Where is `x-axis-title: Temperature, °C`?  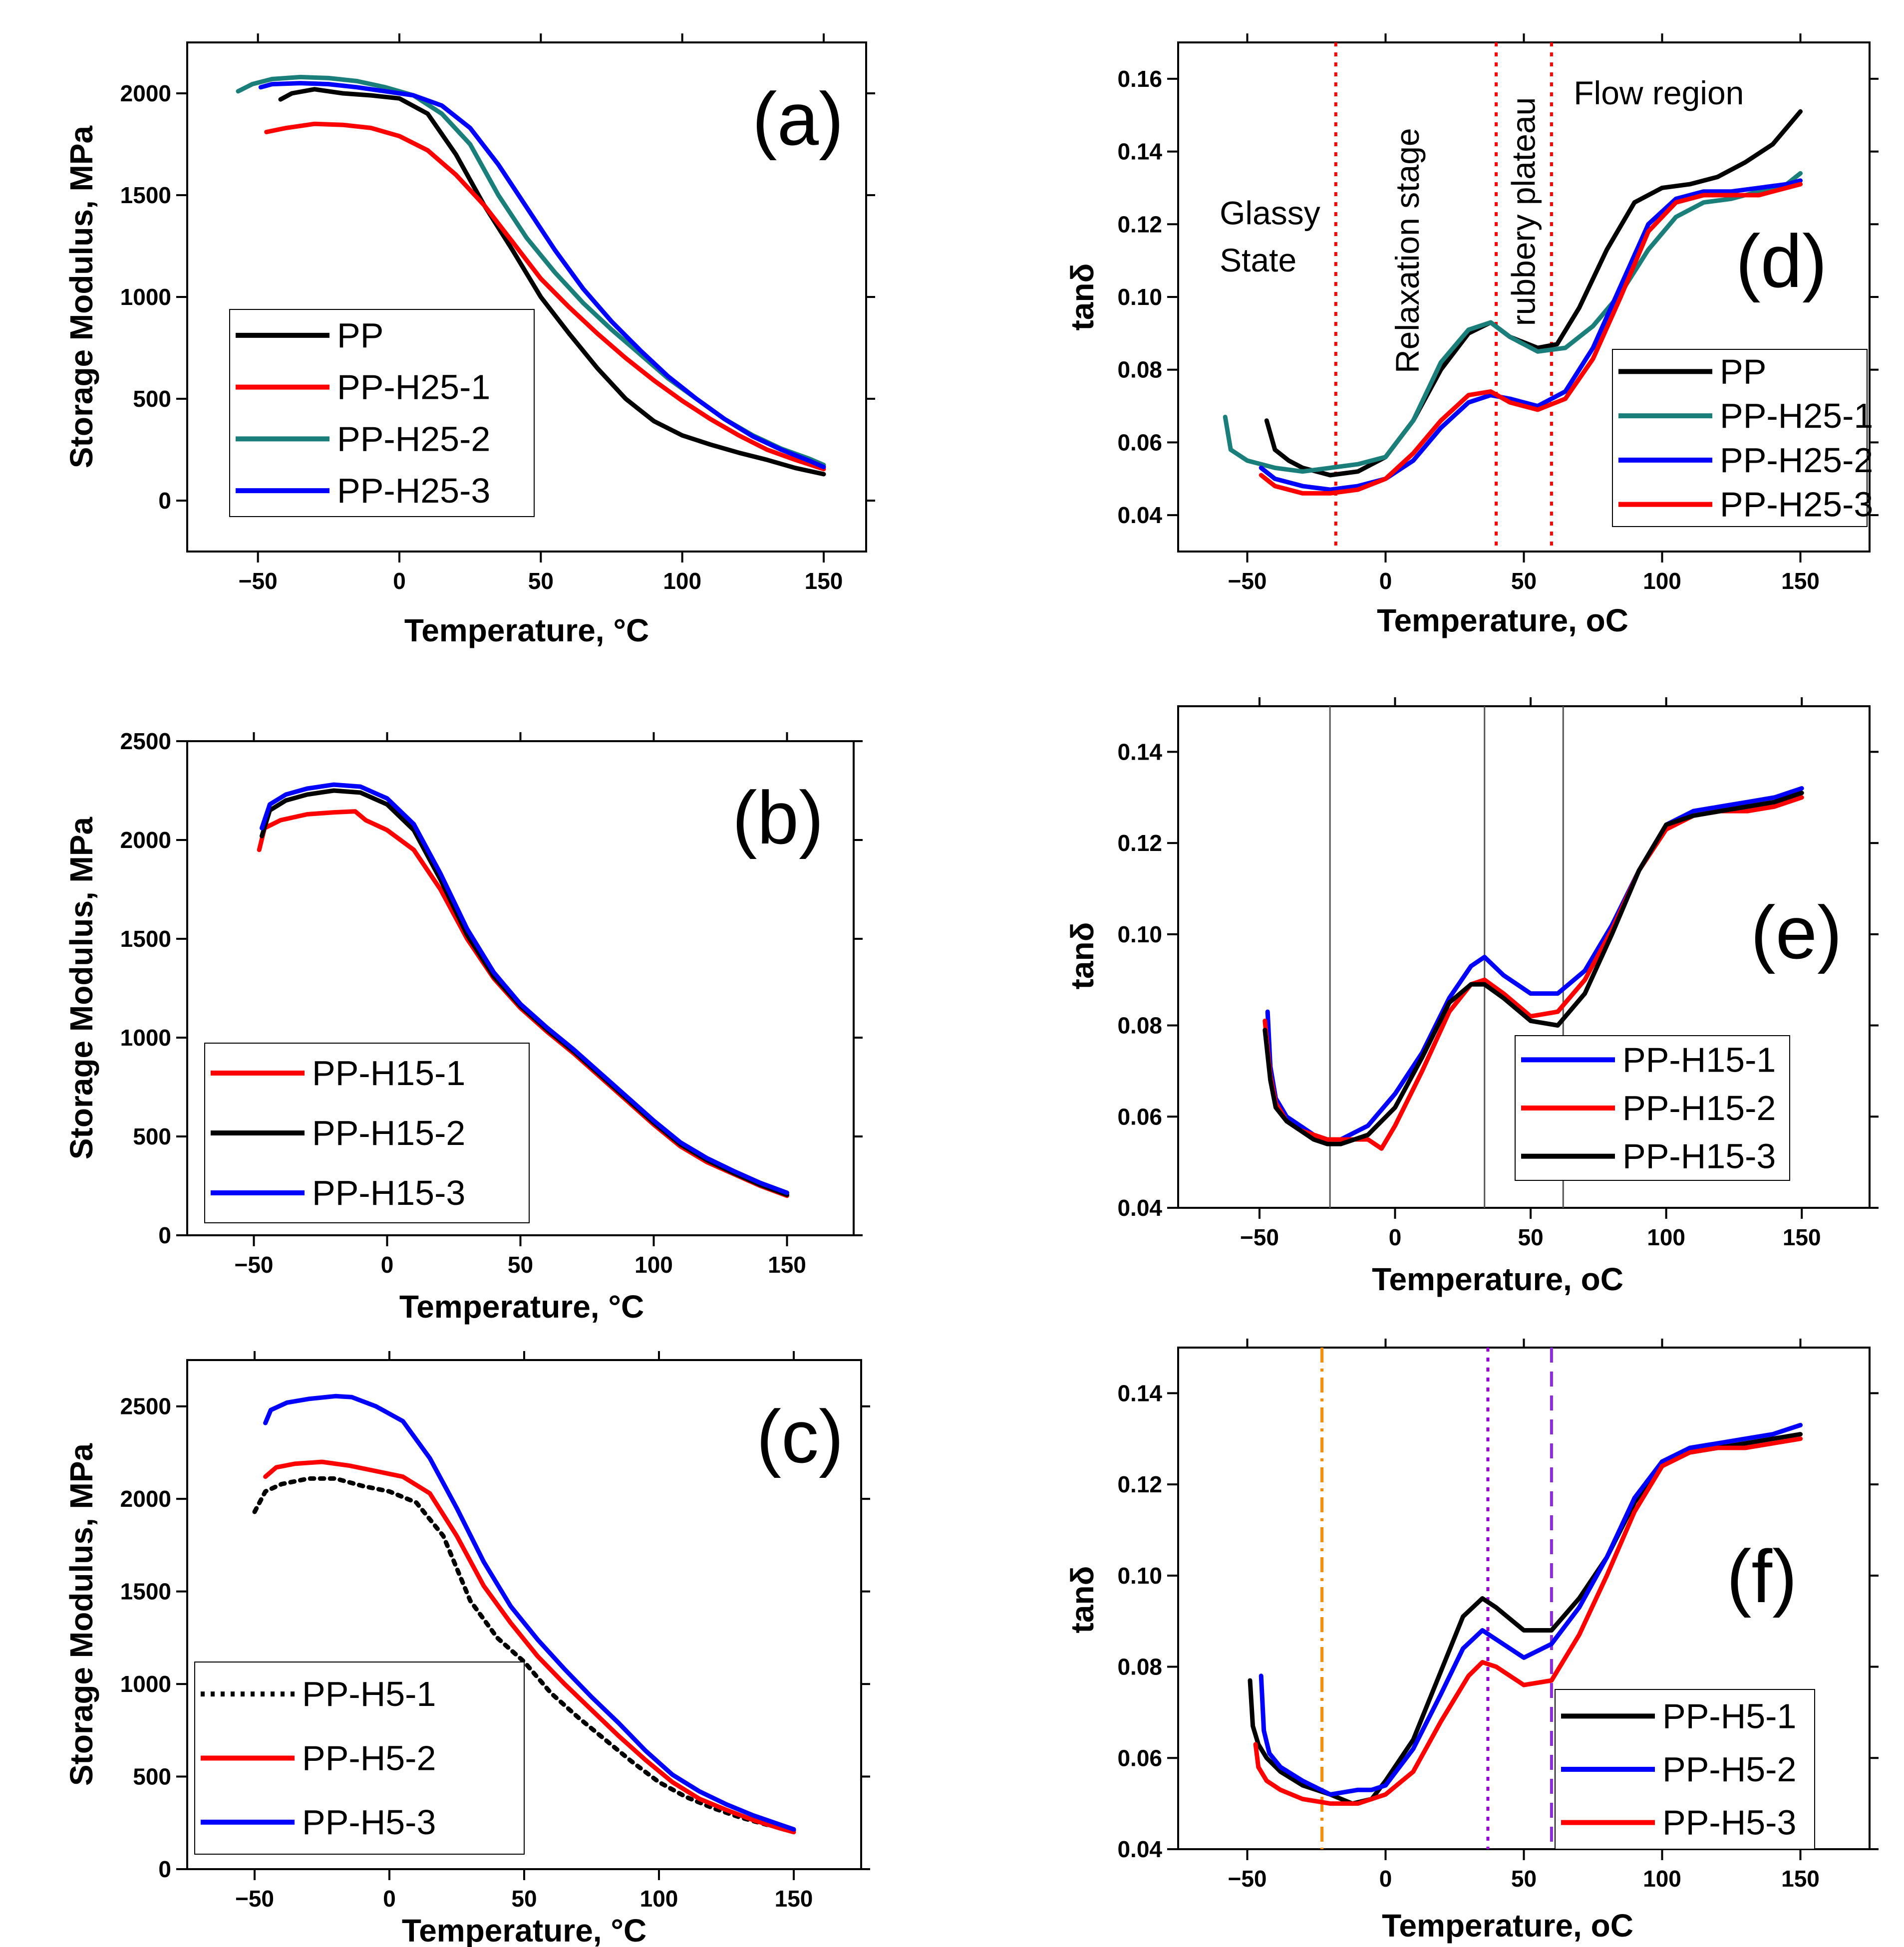
x-axis-title: Temperature, °C is located at coordinates (526, 630).